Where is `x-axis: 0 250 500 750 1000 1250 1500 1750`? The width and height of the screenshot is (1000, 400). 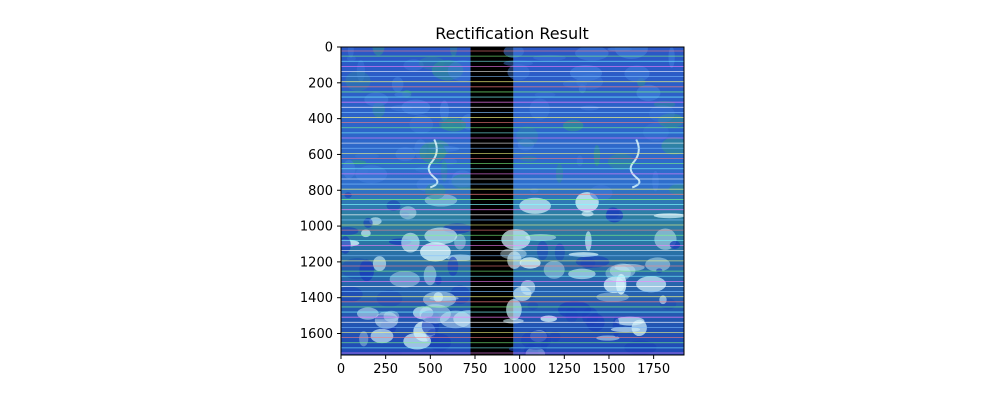 x-axis: 0 250 500 750 1000 1250 1500 1750 is located at coordinates (503, 366).